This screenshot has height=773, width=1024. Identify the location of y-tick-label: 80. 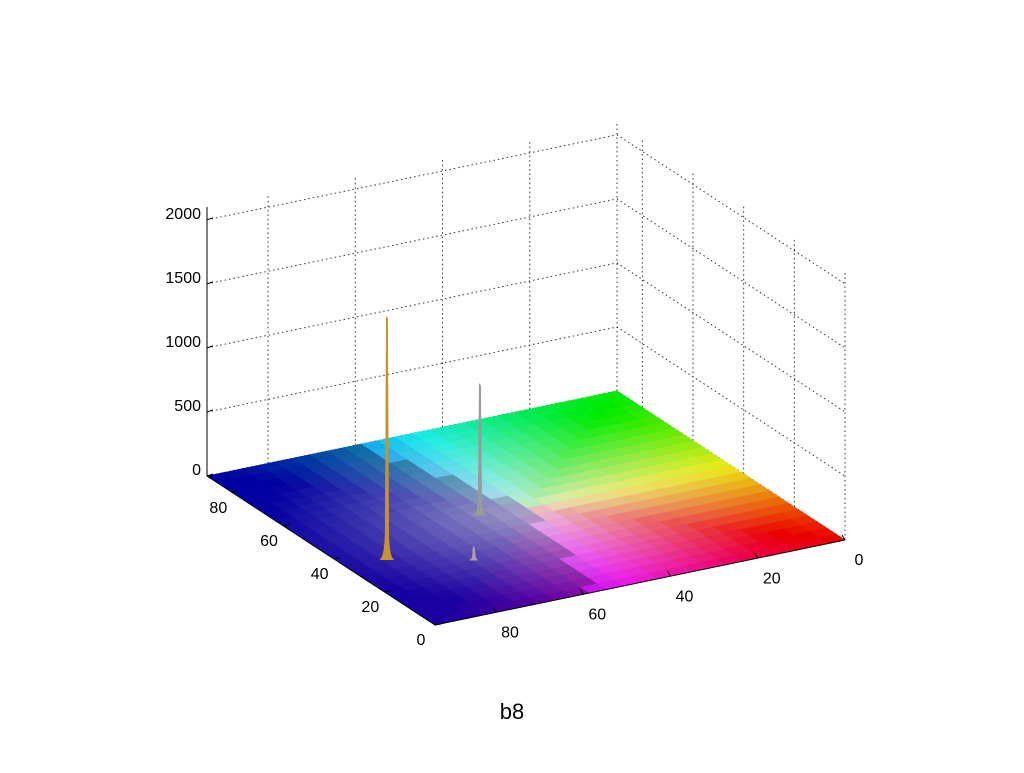
(218, 508).